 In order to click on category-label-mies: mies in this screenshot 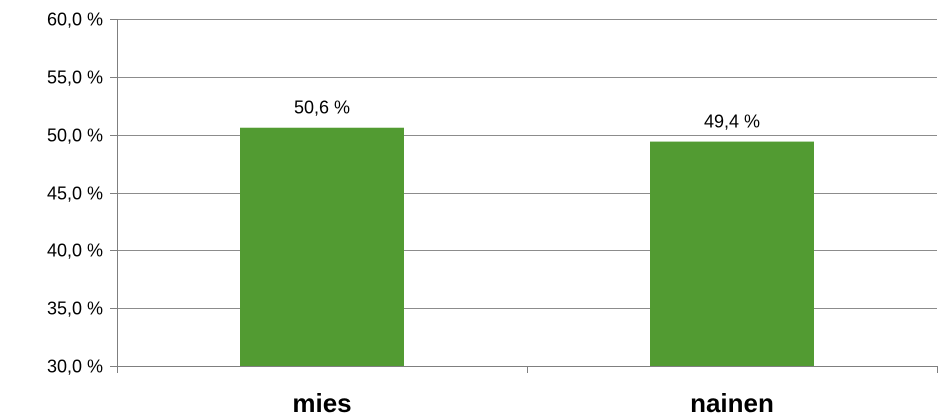, I will do `click(321, 403)`.